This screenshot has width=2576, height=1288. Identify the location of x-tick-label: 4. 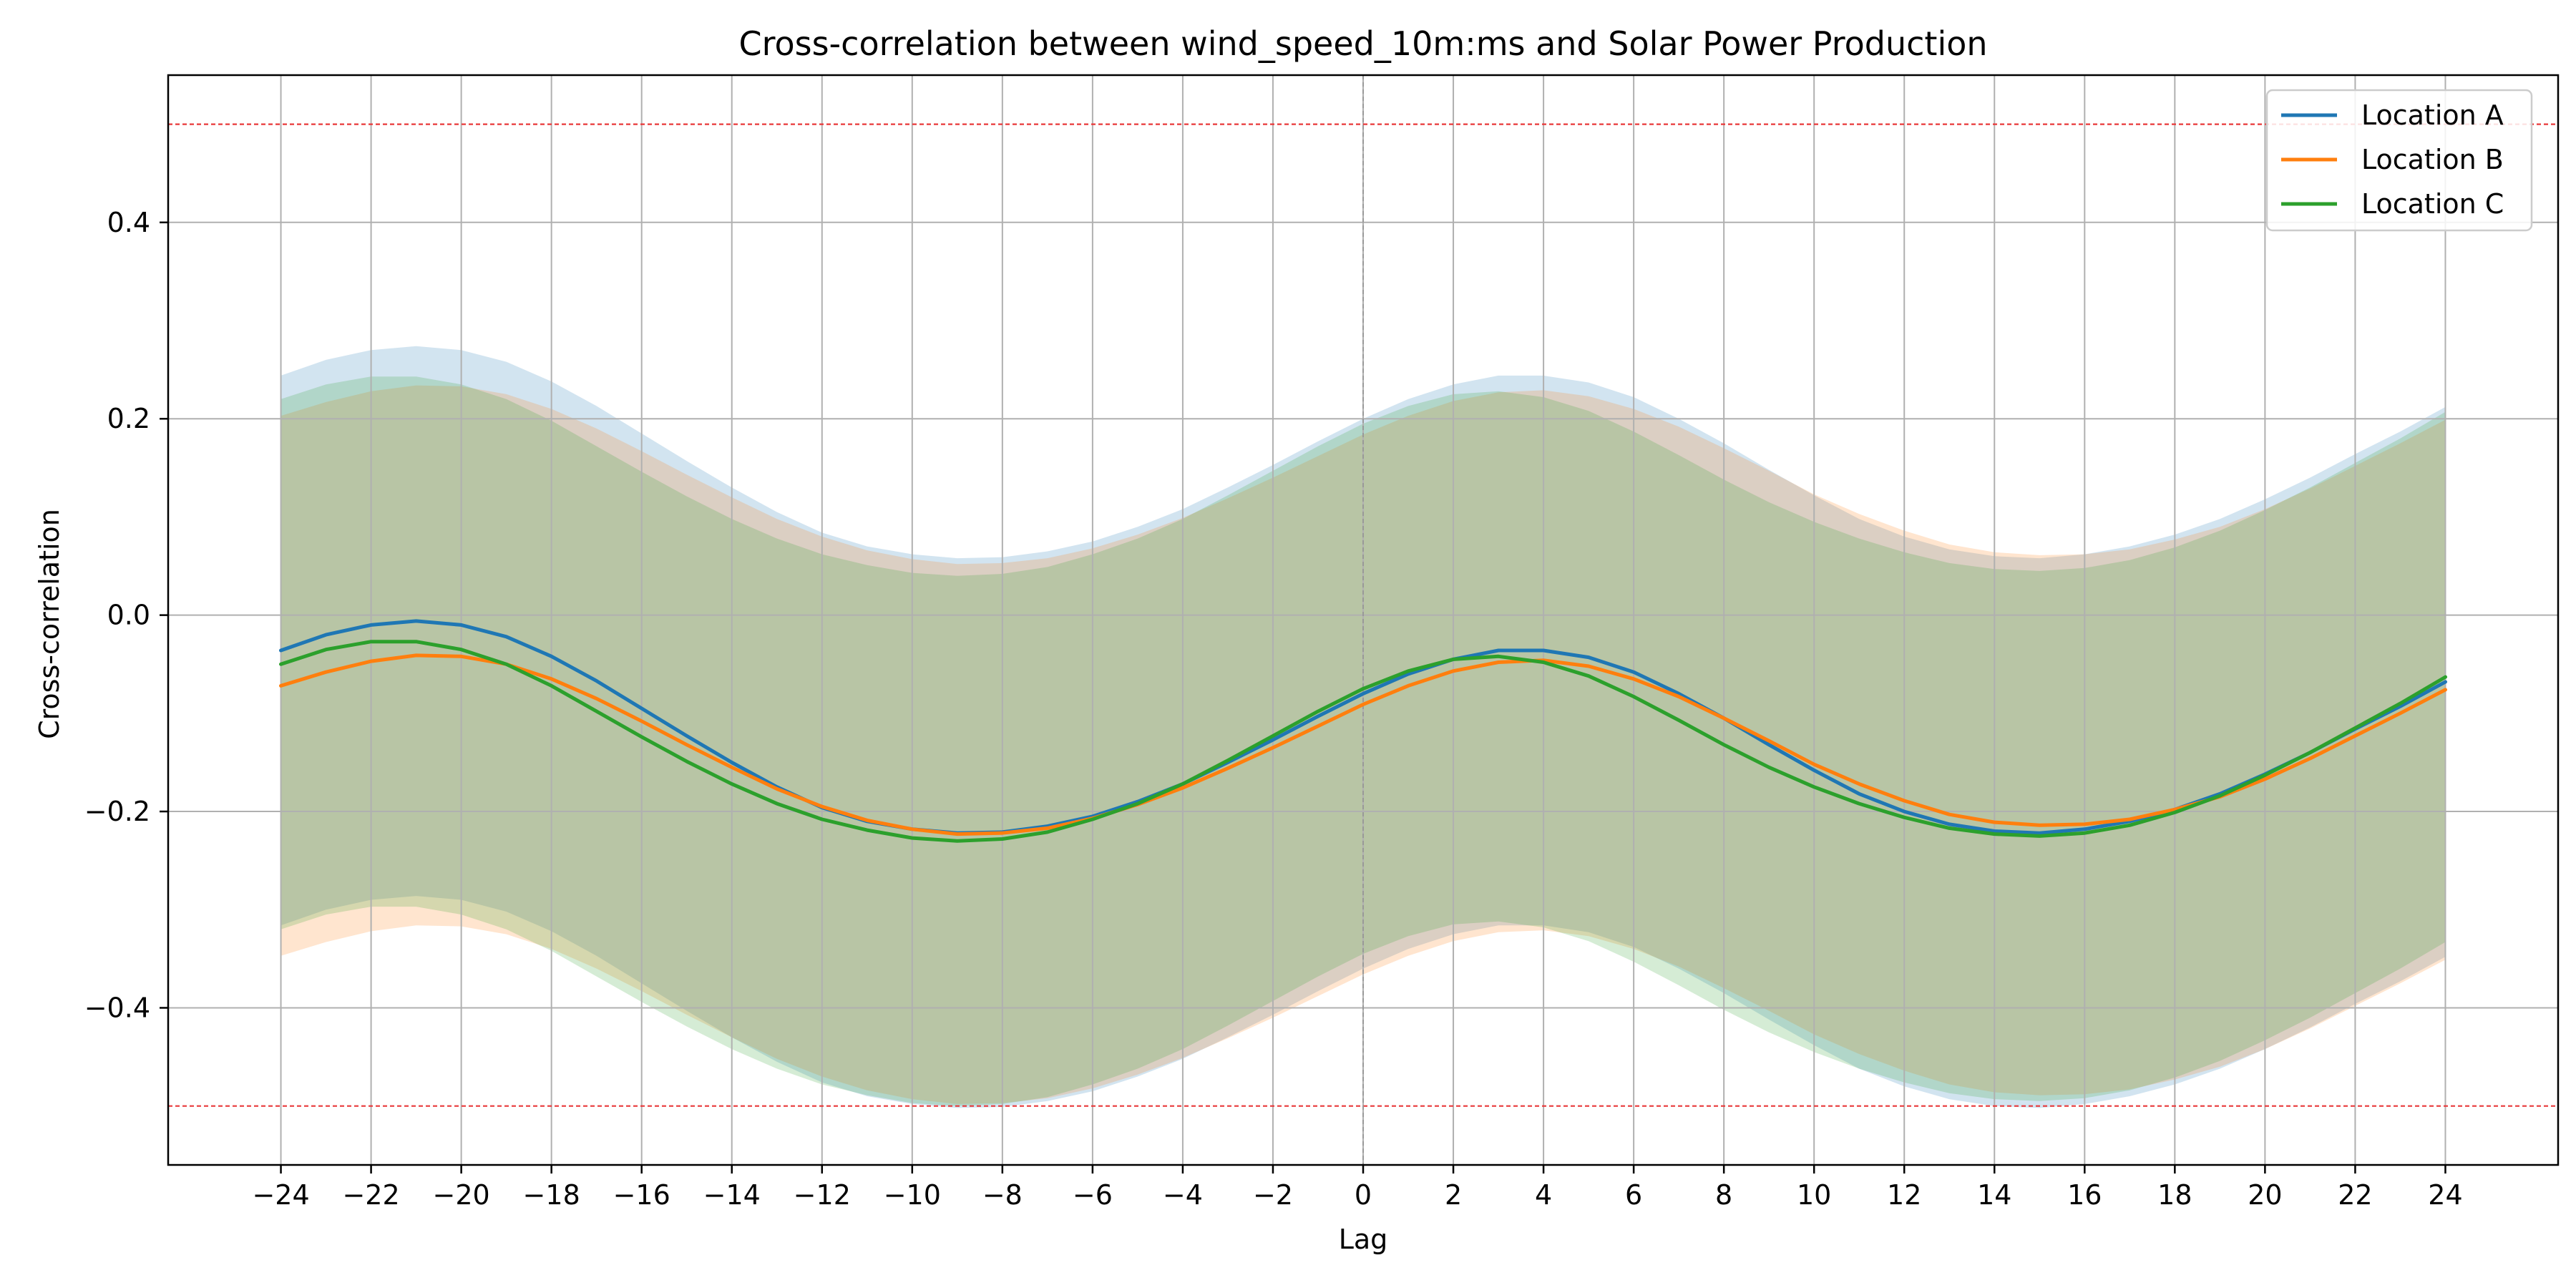
(1543, 1195).